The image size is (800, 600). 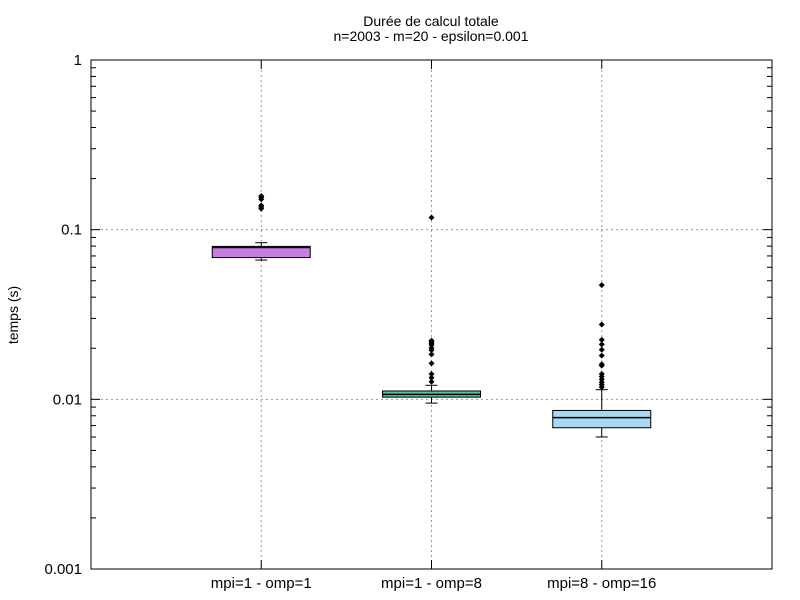 What do you see at coordinates (431, 583) in the screenshot?
I see `x-tick-label: mpi=1 - omp=8` at bounding box center [431, 583].